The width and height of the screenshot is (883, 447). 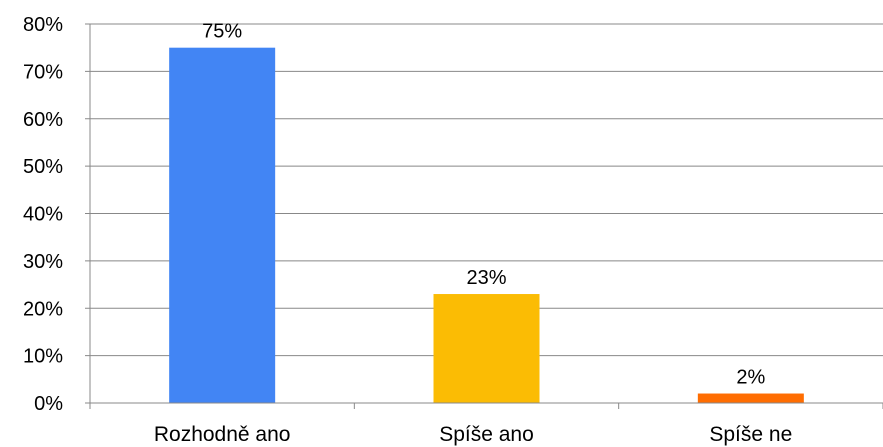 I want to click on y-tick-label: 60%, so click(x=43, y=120).